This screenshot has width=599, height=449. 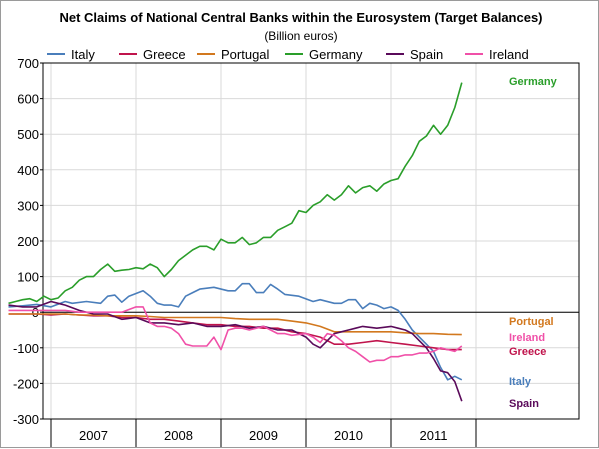 What do you see at coordinates (336, 54) in the screenshot?
I see `legend-label-germany: Germany` at bounding box center [336, 54].